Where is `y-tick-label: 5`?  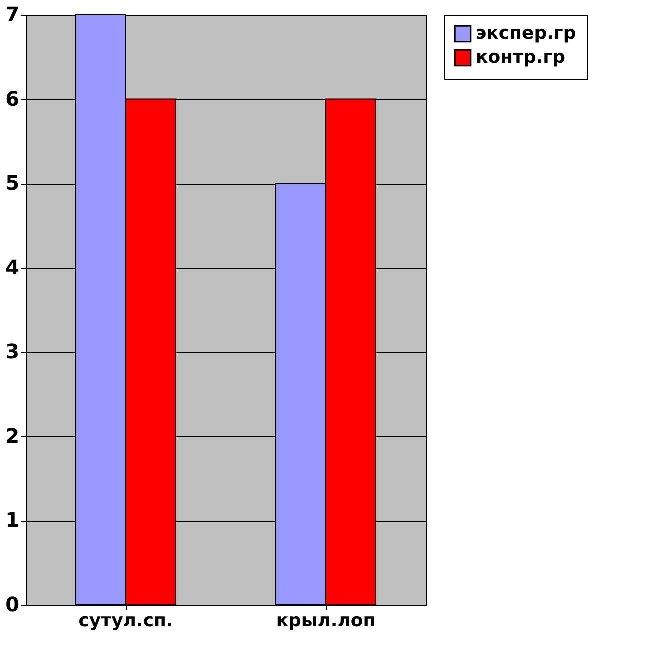
y-tick-label: 5 is located at coordinates (13, 183).